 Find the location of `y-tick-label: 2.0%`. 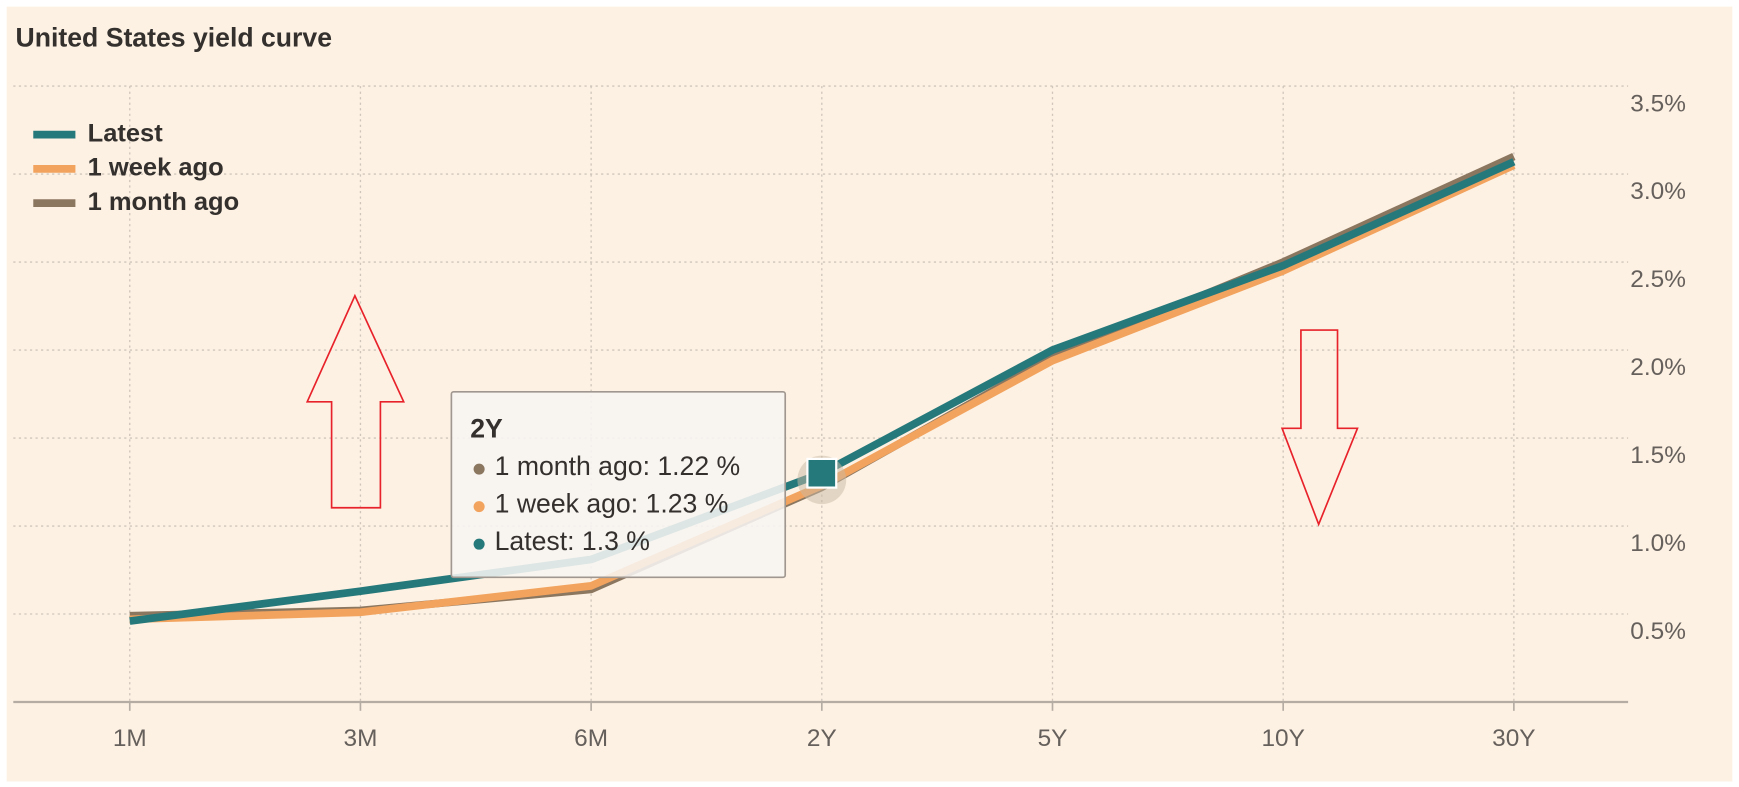

y-tick-label: 2.0% is located at coordinates (1658, 367).